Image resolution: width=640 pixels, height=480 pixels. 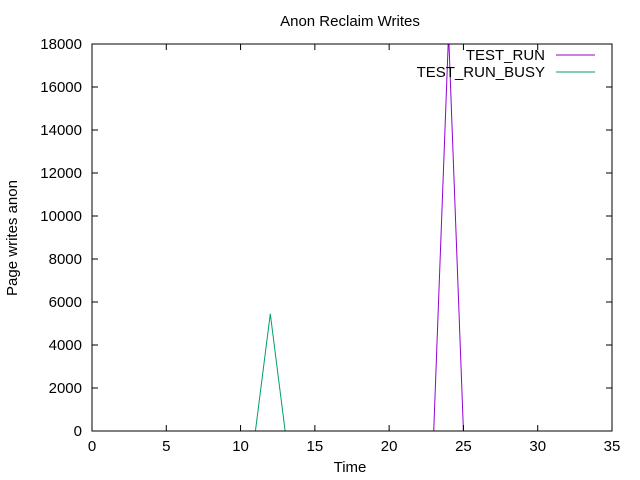 I want to click on x-axis-label: Time, so click(x=350, y=467).